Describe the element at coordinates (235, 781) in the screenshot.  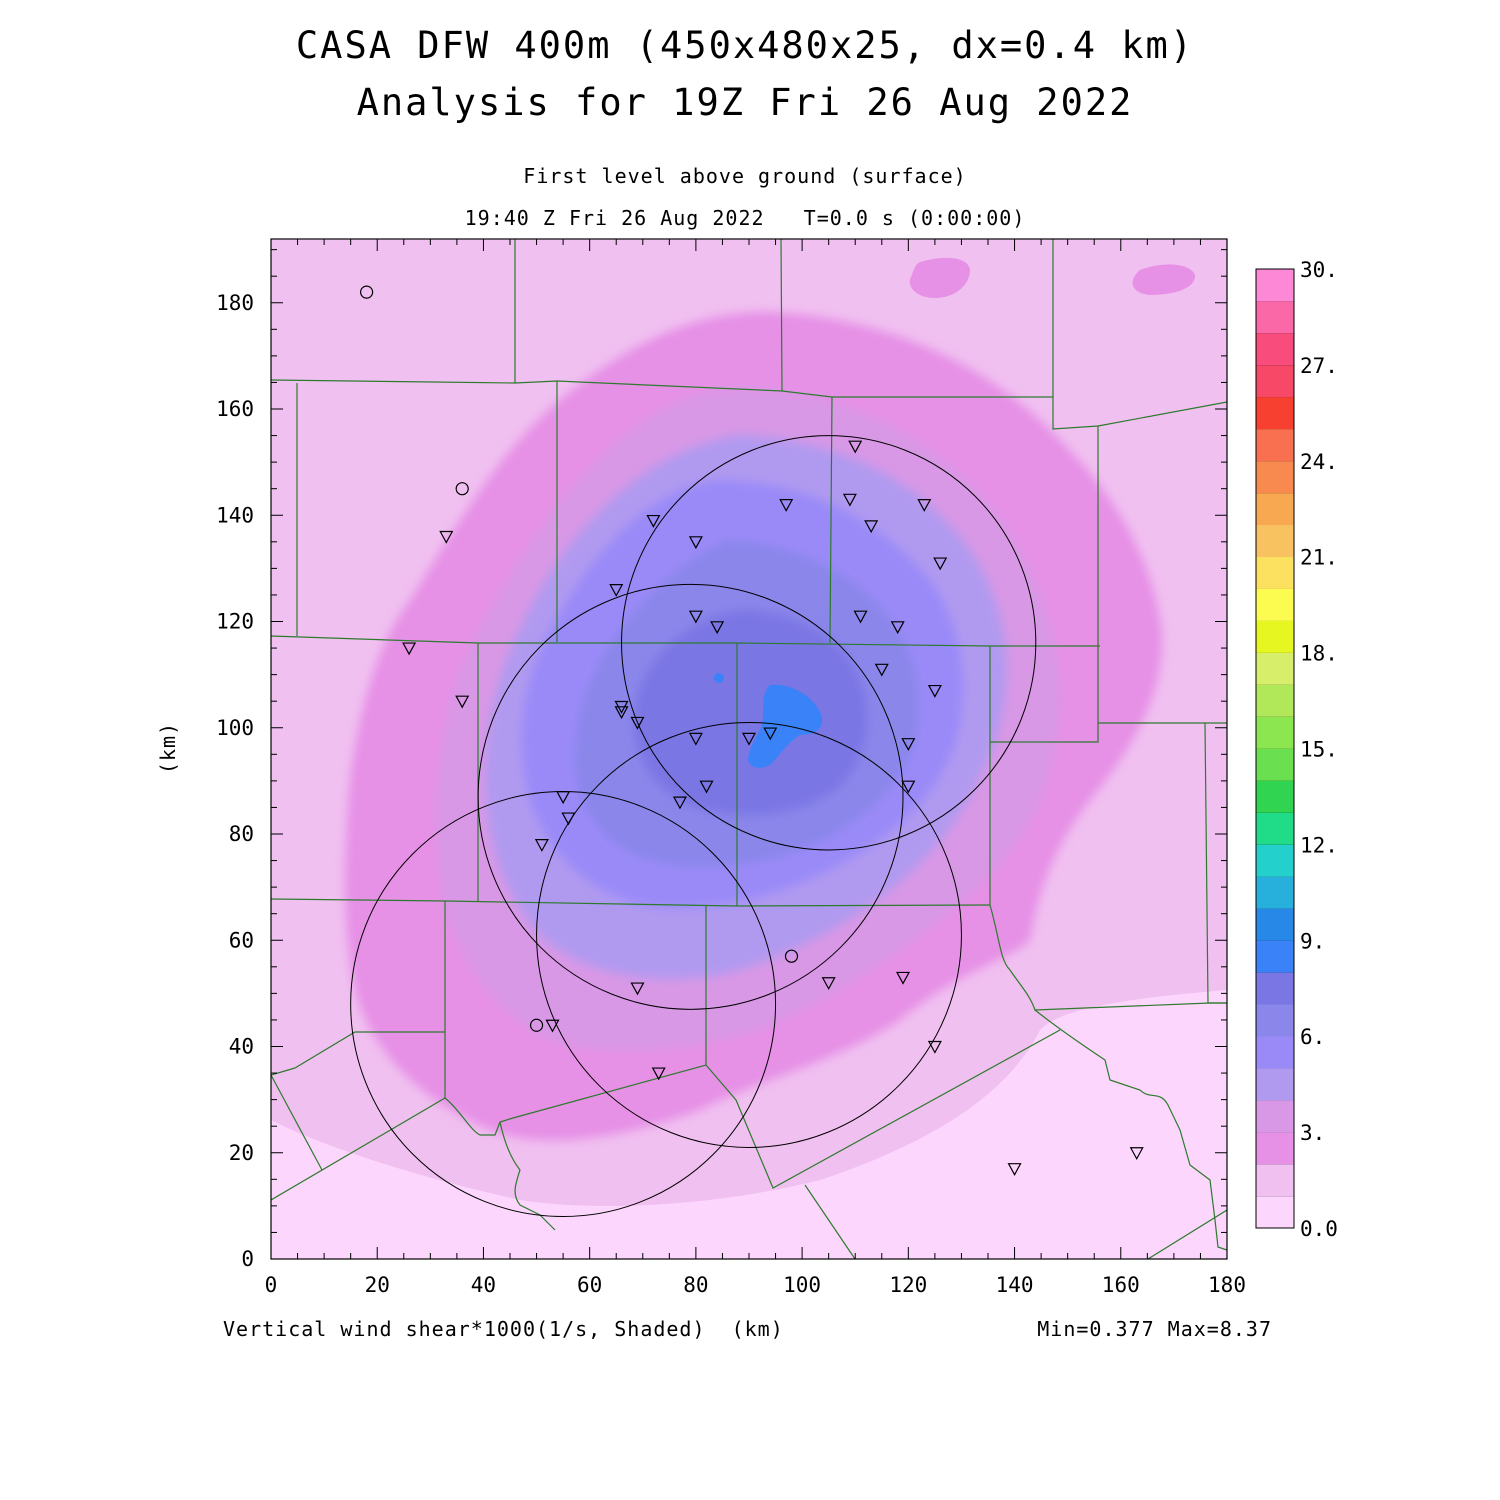
I see `y-tick-labels: 0 20 40 60 80 100 120 140 160 180` at that location.